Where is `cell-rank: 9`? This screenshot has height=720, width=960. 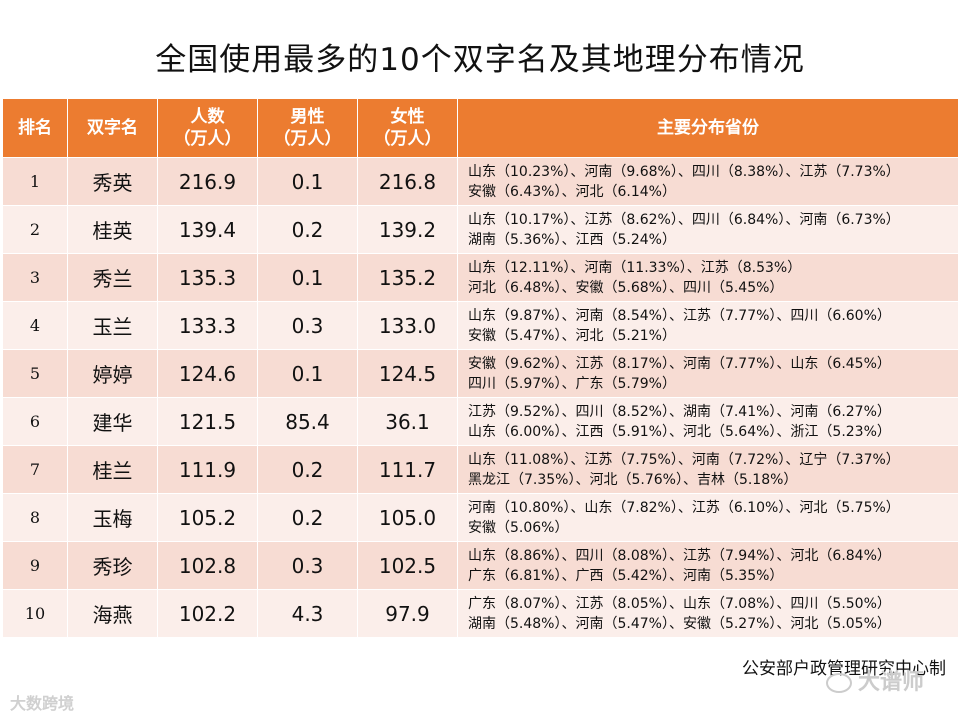
cell-rank: 9 is located at coordinates (35, 565).